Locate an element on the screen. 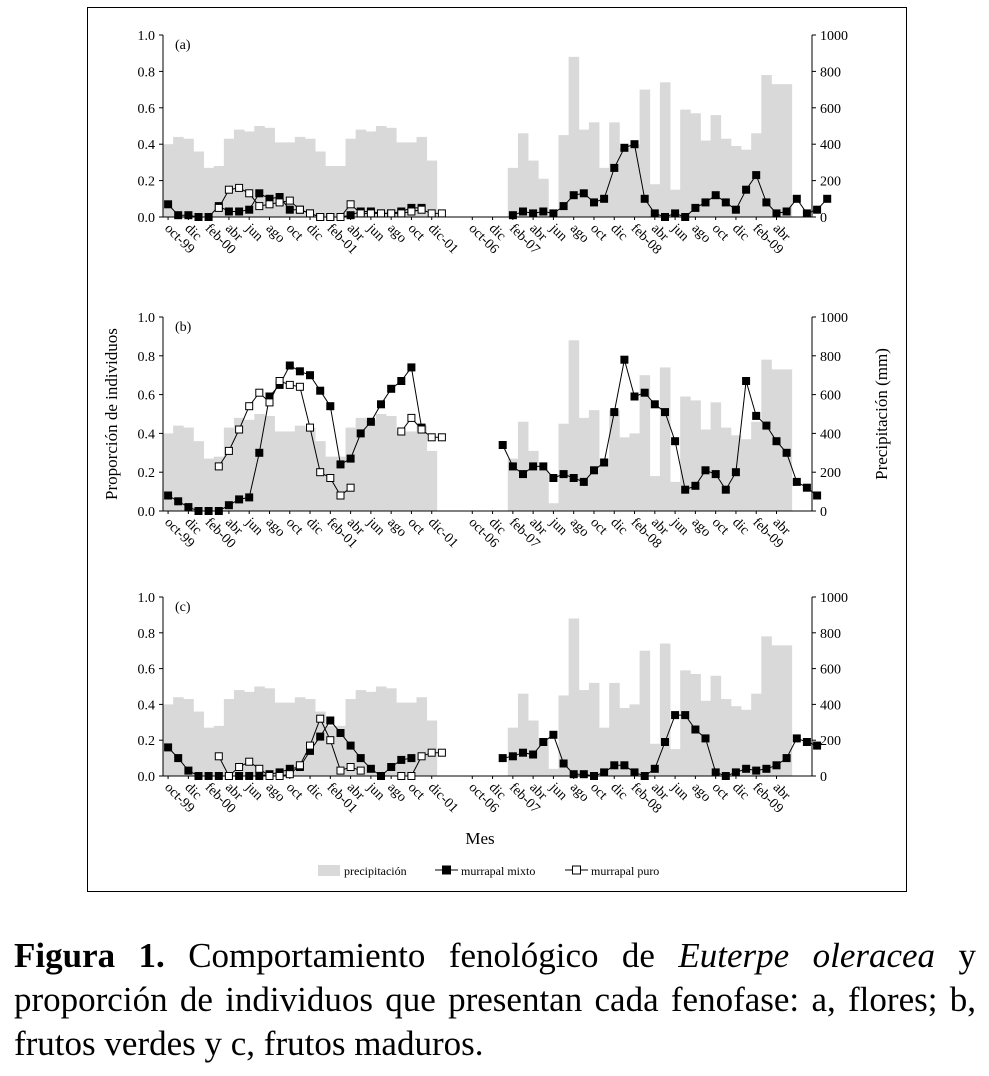 This screenshot has height=1076, width=989. panel-label: (b) is located at coordinates (183, 327).